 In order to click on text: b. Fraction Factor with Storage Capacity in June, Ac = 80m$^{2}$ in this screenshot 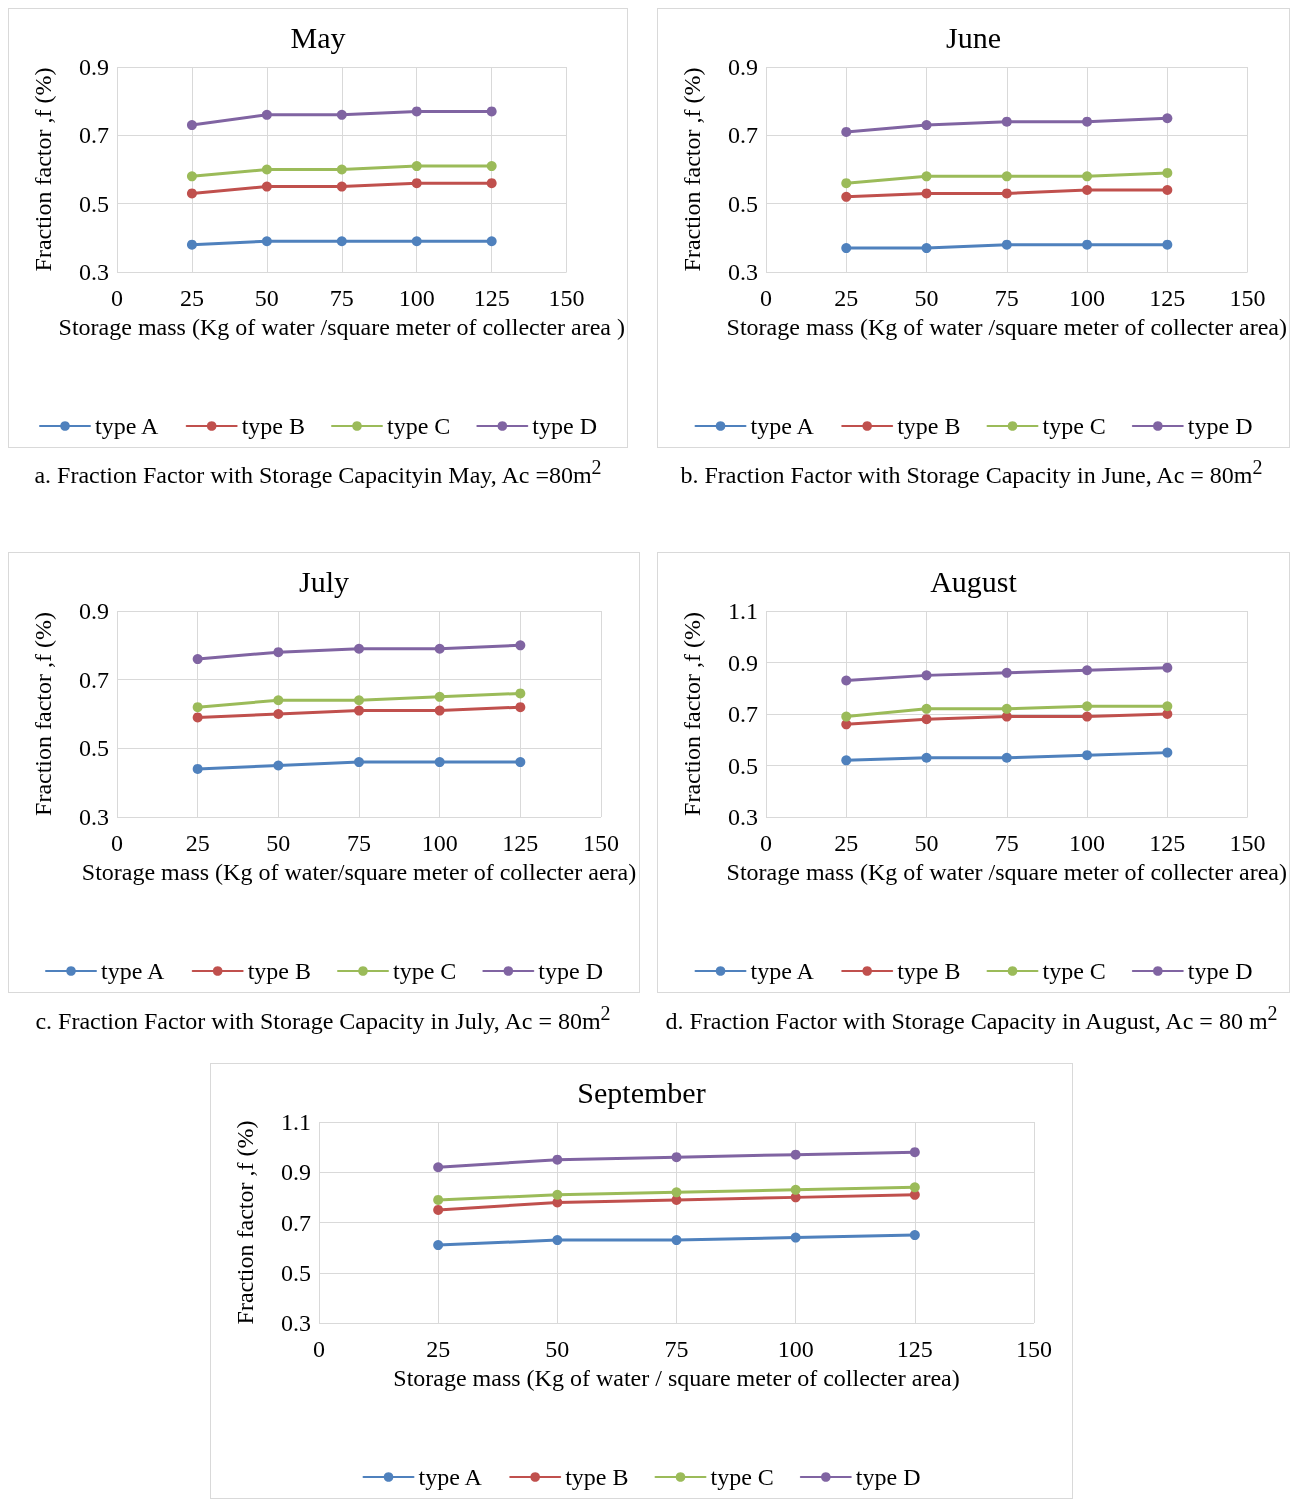, I will do `click(971, 472)`.